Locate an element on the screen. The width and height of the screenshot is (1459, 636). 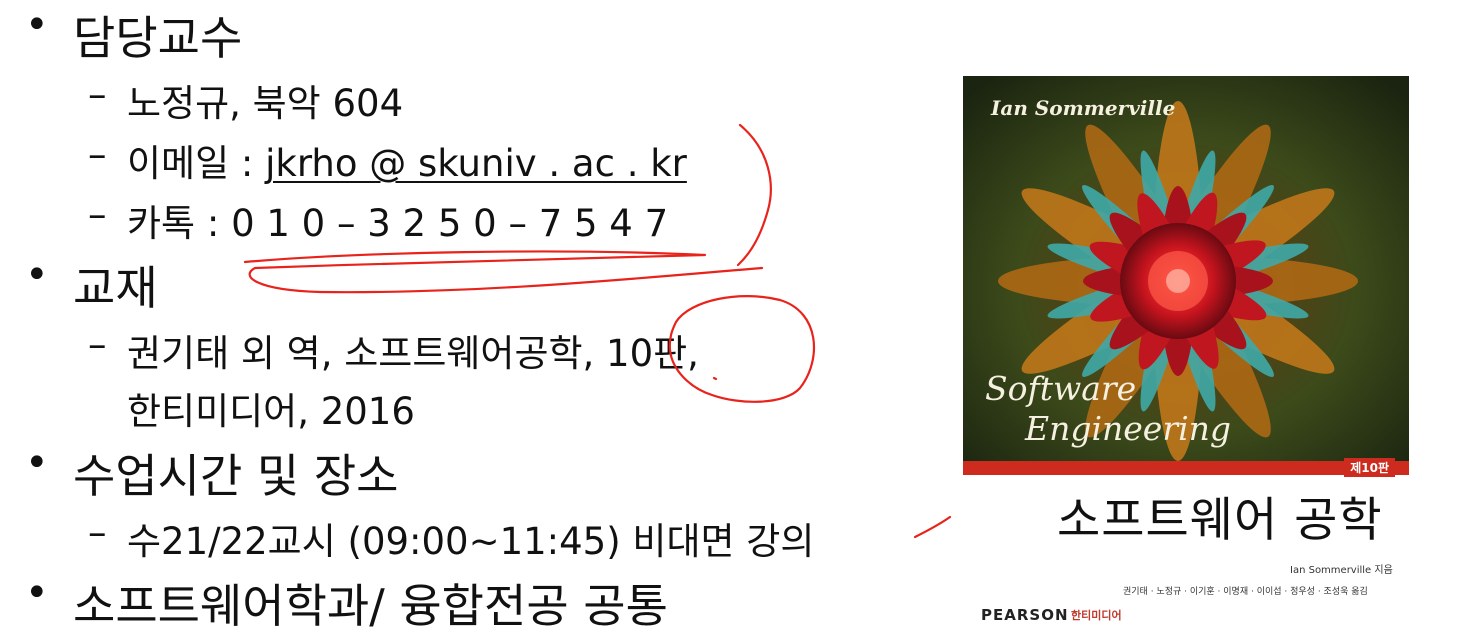
section-title-professor: 담당교수 is located at coordinates (158, 38).